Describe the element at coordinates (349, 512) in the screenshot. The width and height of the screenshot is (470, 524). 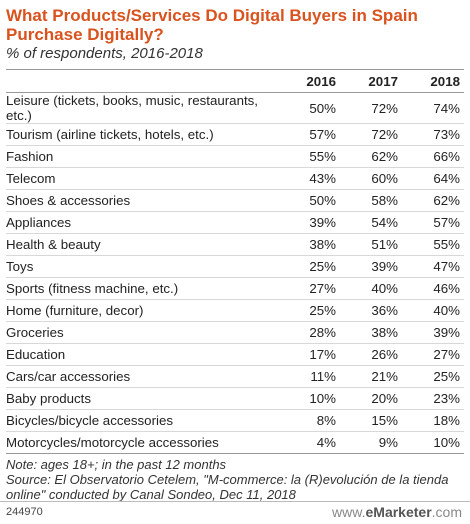
I see `brand-prefix: www.` at that location.